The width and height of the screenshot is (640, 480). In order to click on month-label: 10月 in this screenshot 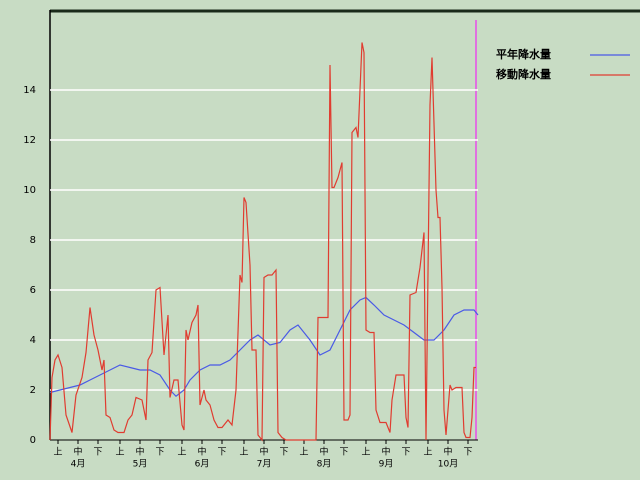, I will do `click(448, 464)`.